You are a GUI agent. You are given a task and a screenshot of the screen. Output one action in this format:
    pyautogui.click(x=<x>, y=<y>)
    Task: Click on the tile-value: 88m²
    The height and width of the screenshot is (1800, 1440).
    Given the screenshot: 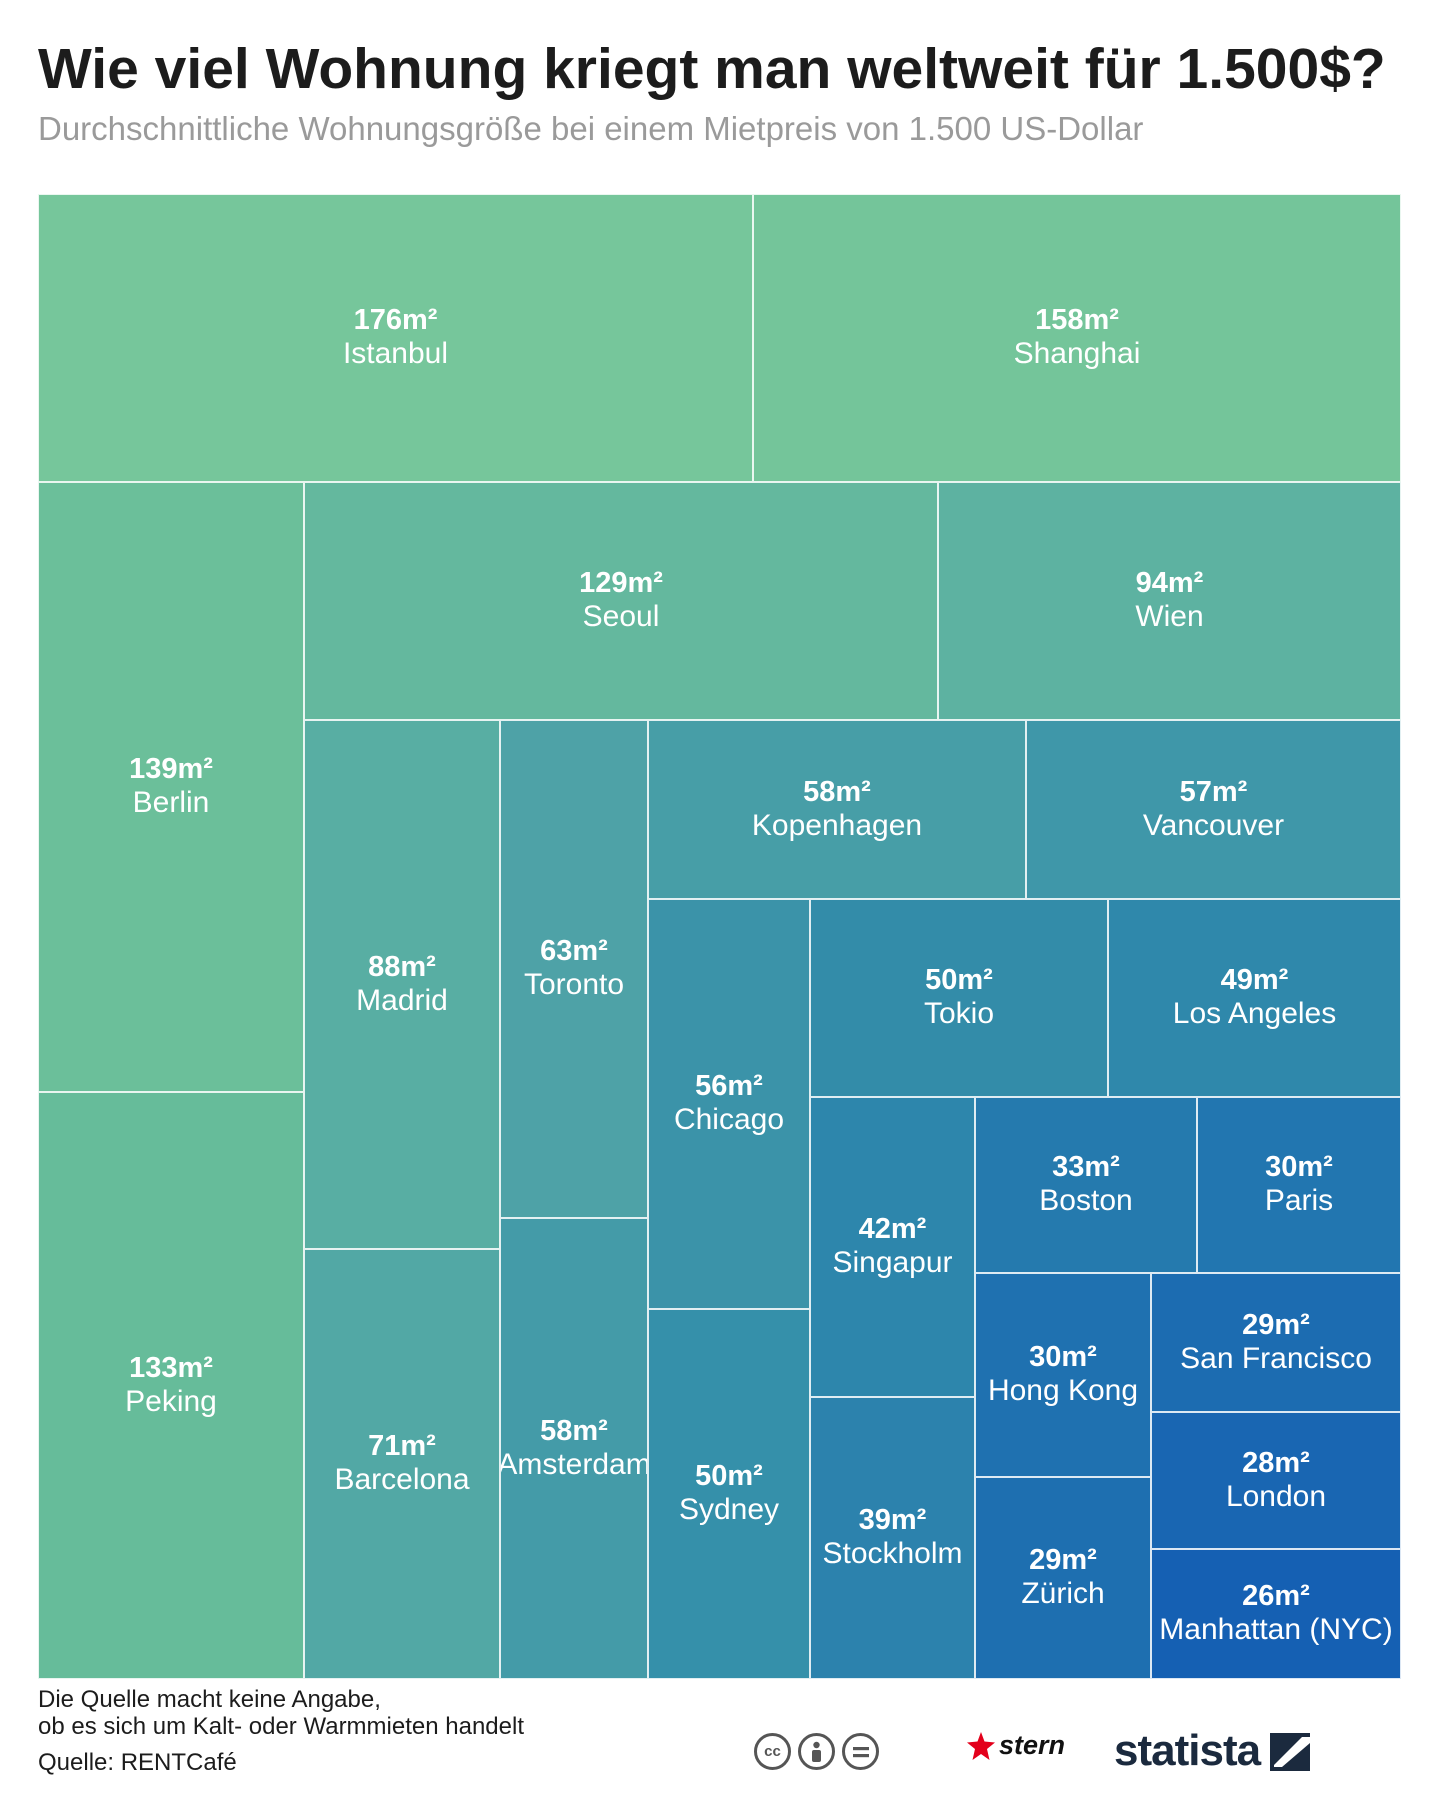 What is the action you would take?
    pyautogui.click(x=402, y=966)
    